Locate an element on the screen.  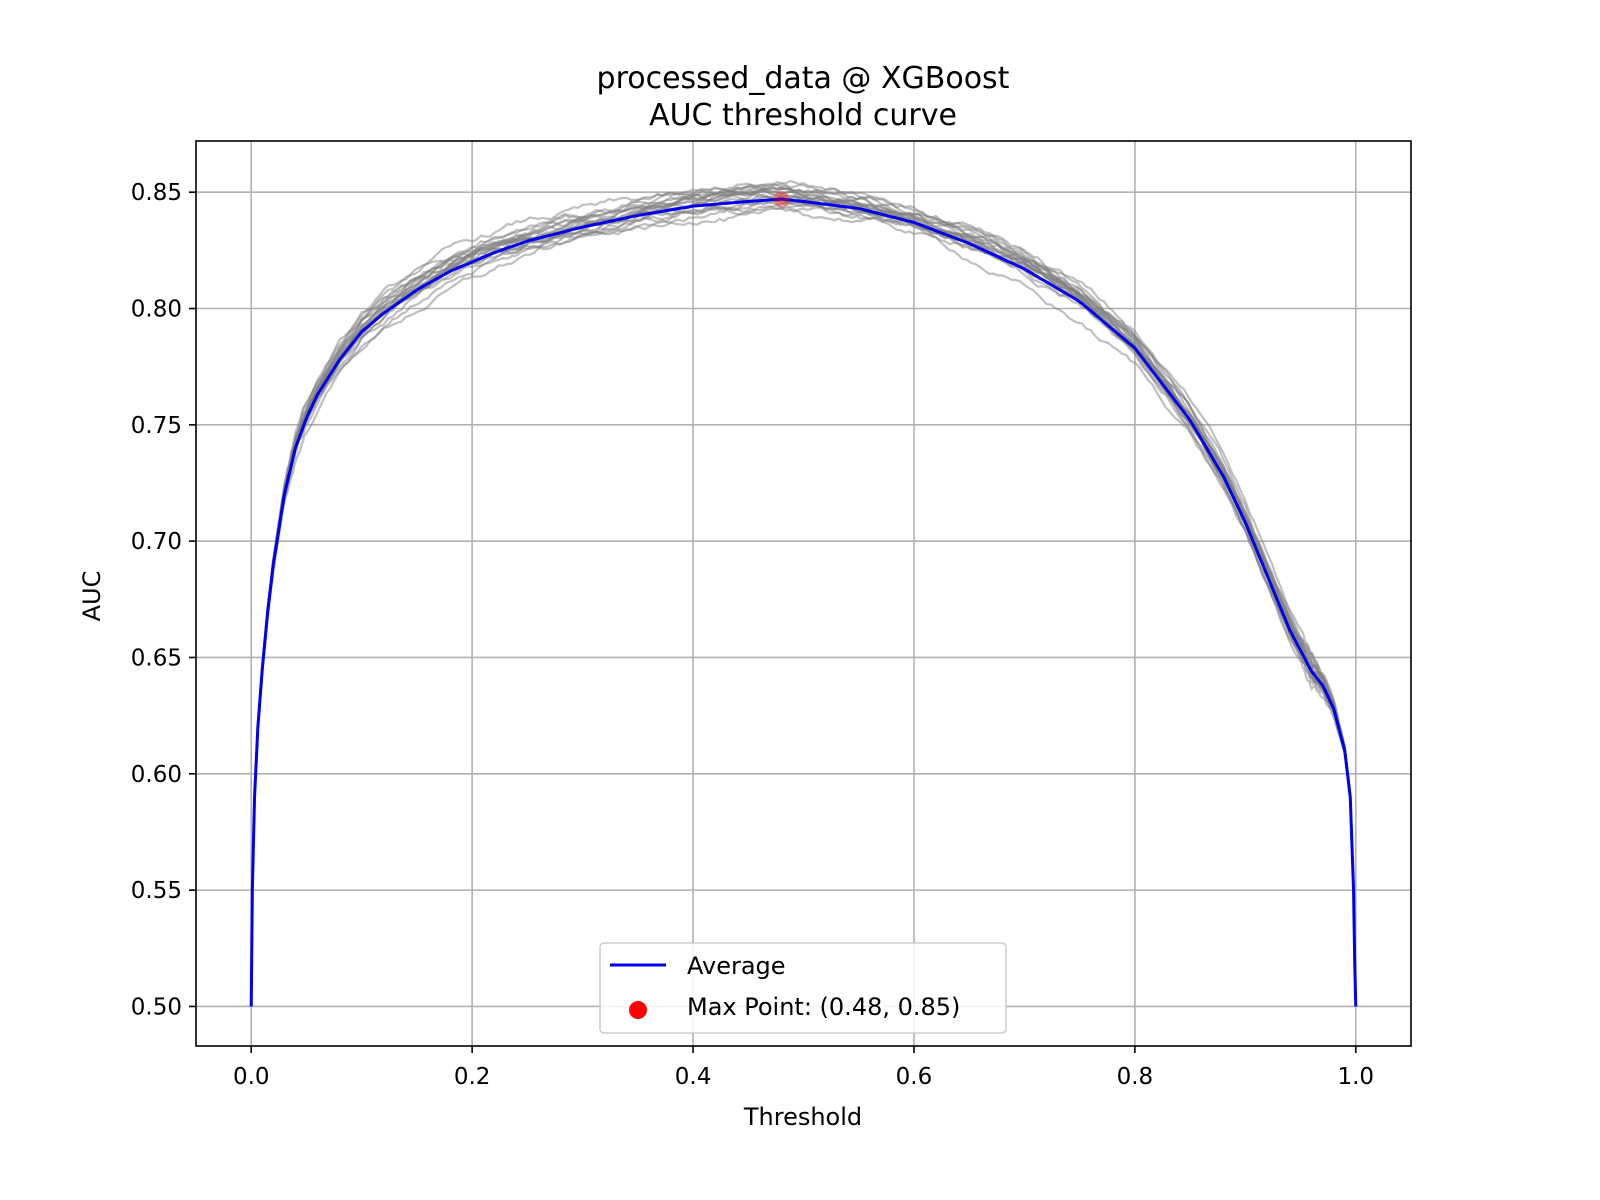
y-tick-label: 0.55 is located at coordinates (156, 891).